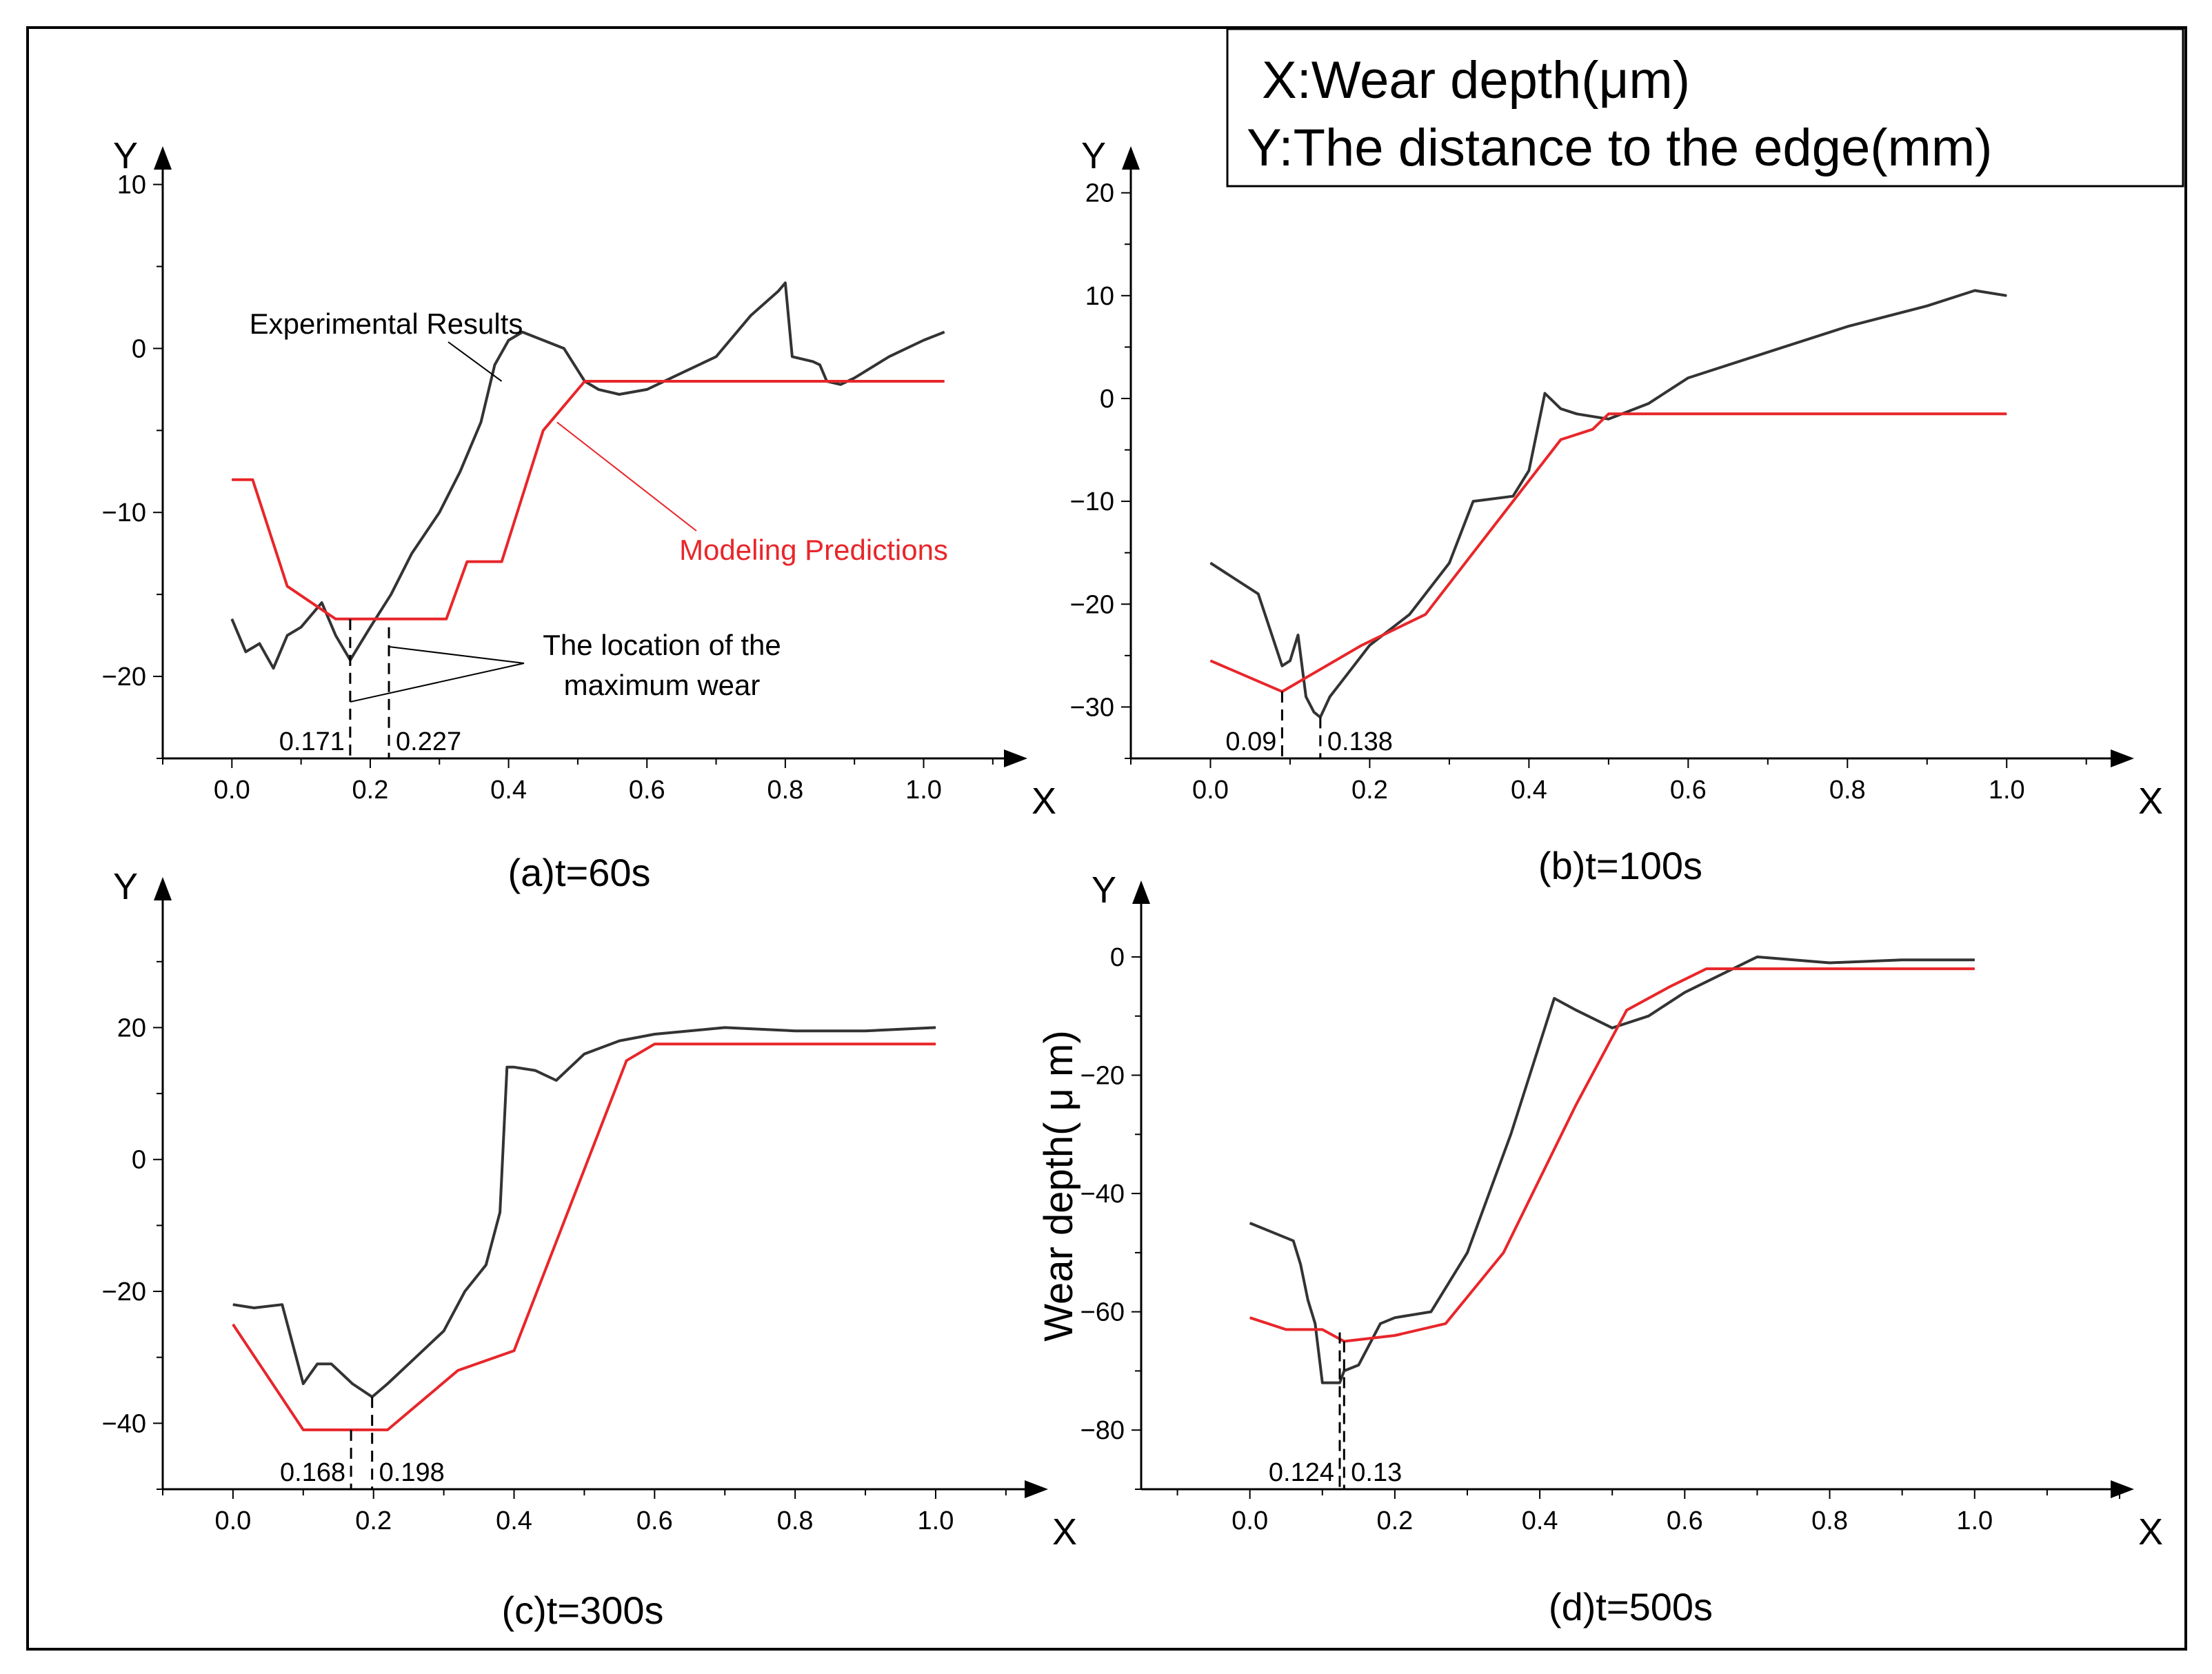  Describe the element at coordinates (1092, 707) in the screenshot. I see `y-tick-label: −30` at that location.